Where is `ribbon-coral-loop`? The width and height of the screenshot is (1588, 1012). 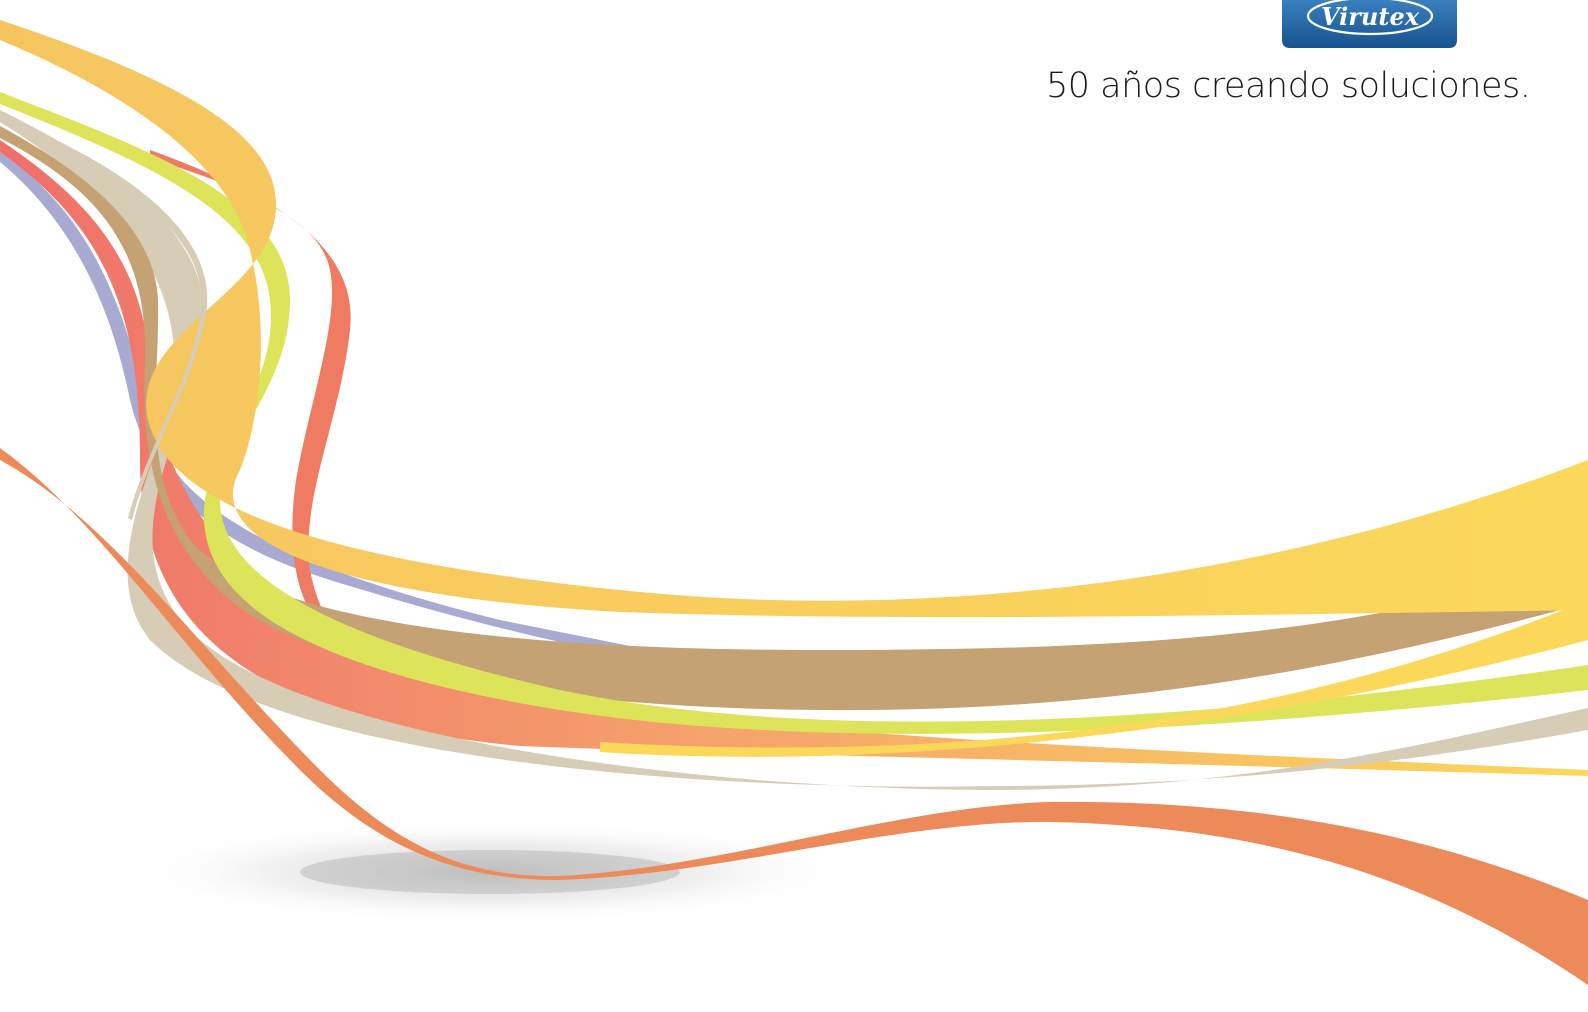 ribbon-coral-loop is located at coordinates (250, 395).